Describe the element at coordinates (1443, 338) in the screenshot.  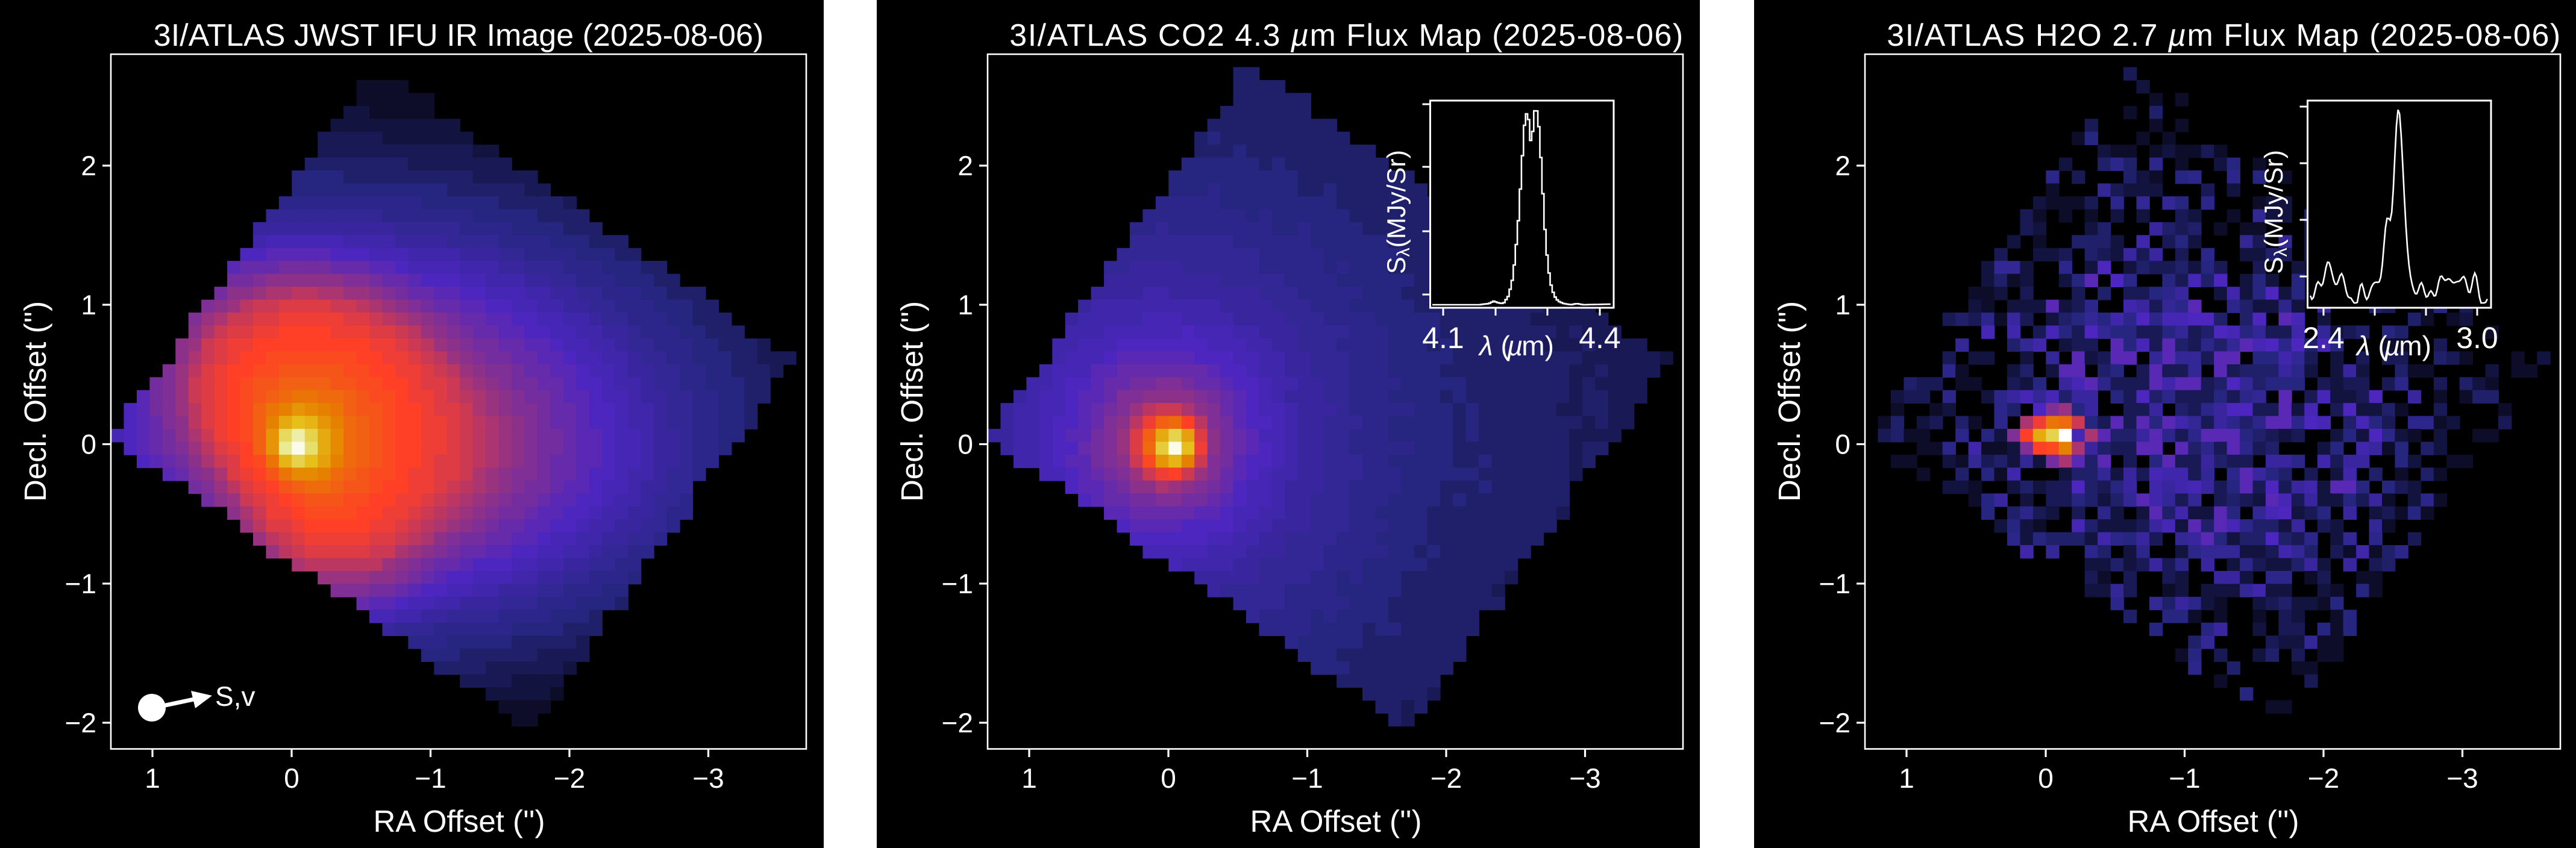
I see `svg-text: 4.1` at that location.